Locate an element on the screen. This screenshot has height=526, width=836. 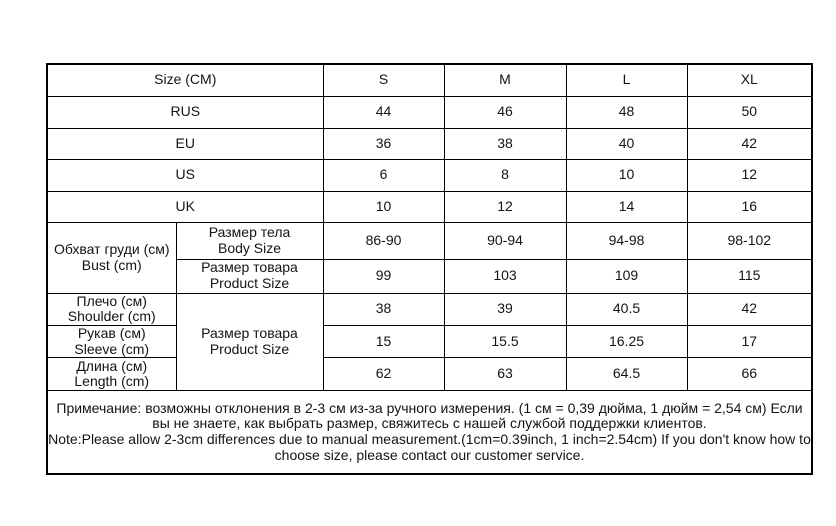
bust-product-size-label-en: Product Size is located at coordinates (249, 283).